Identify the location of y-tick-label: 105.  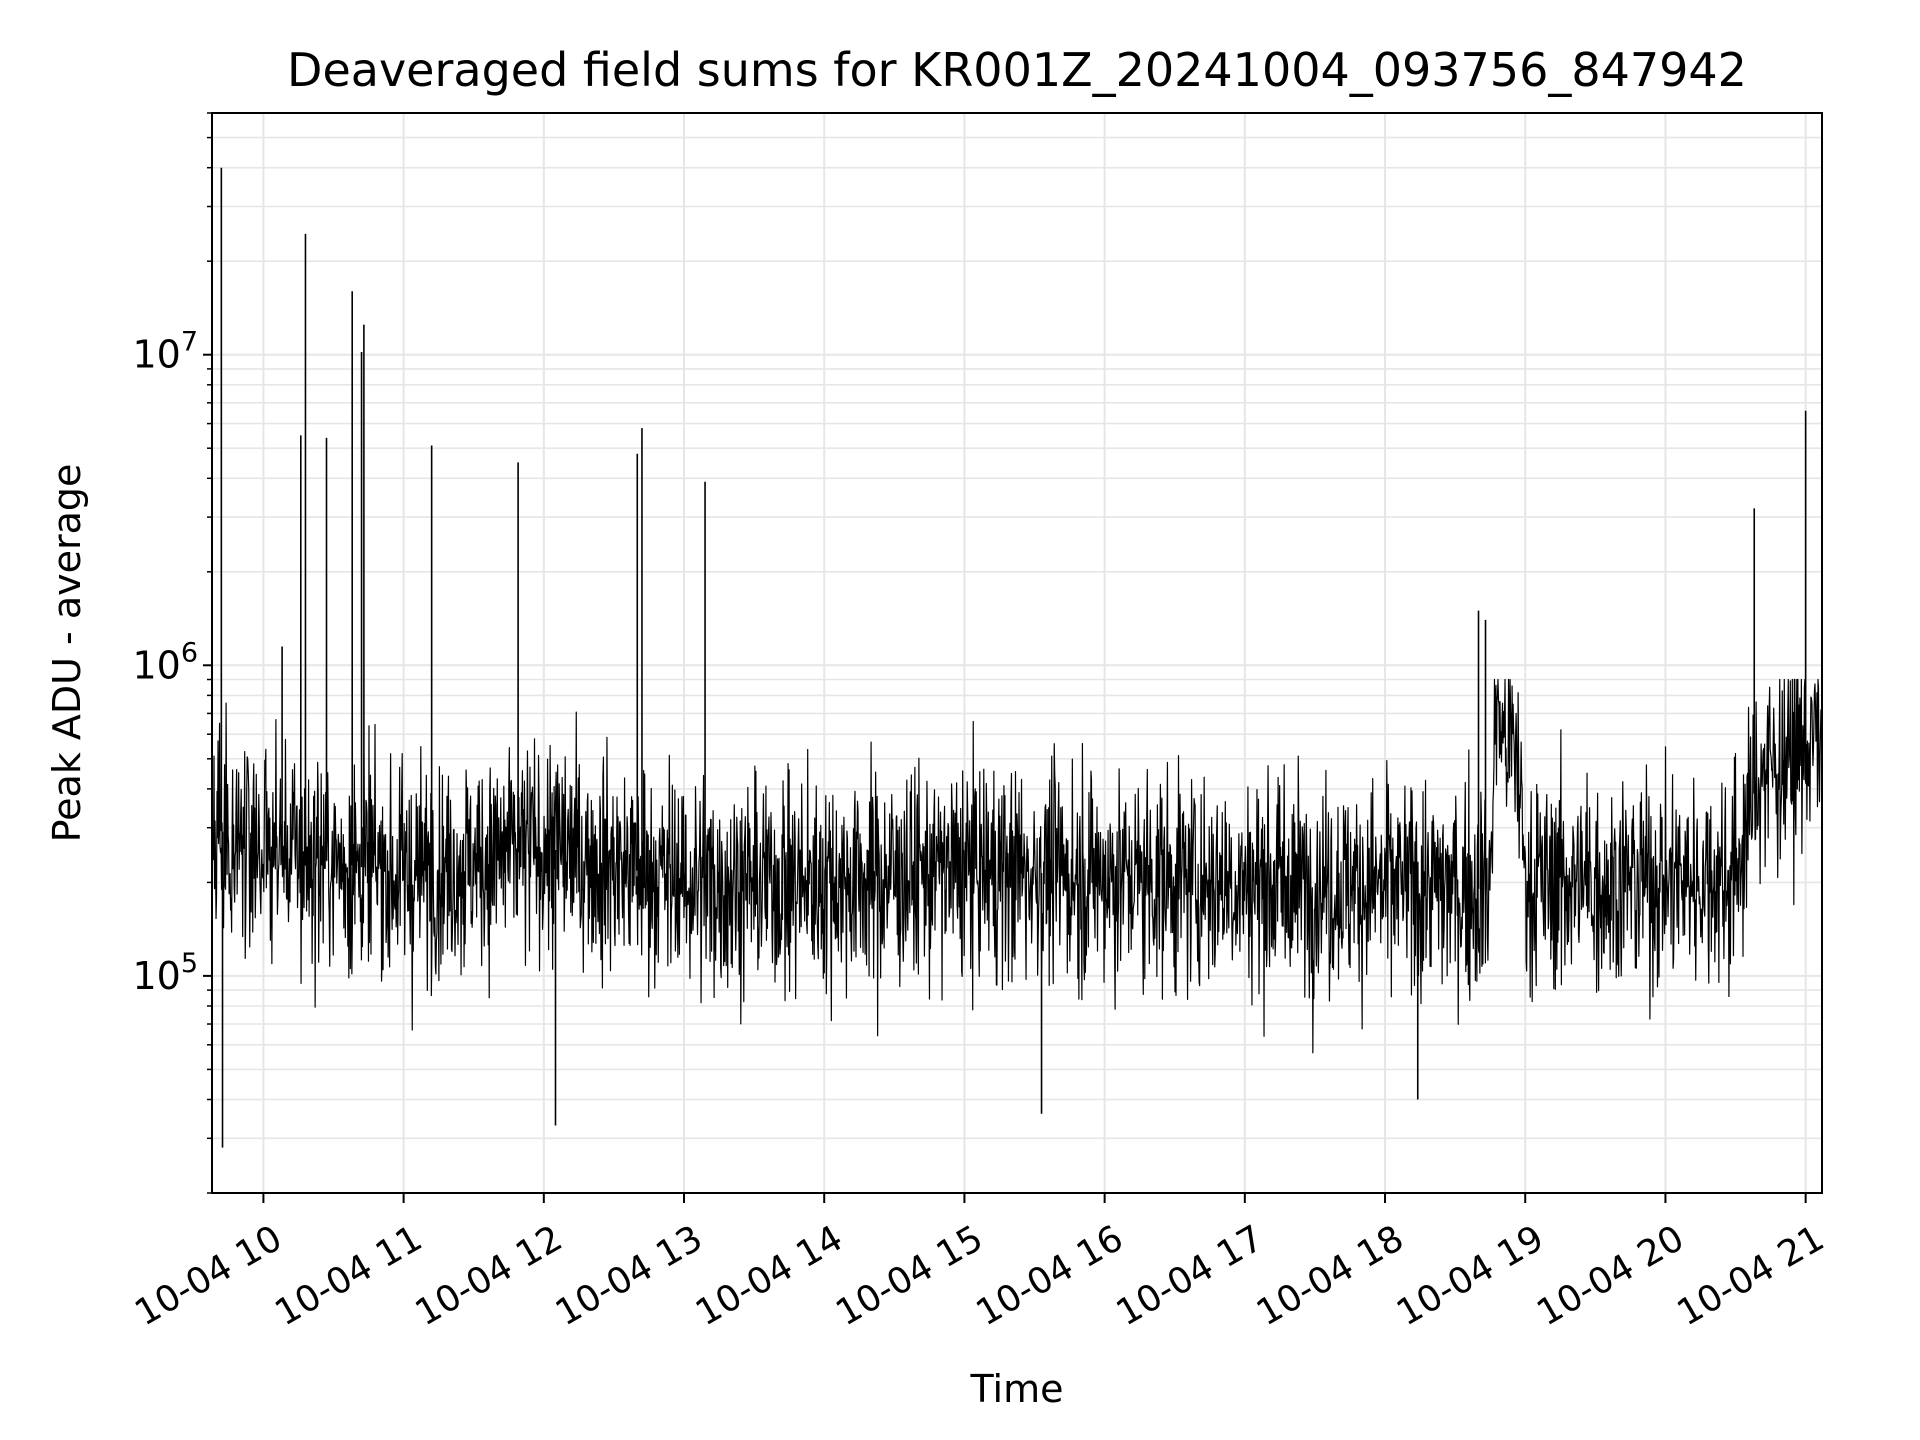
(165, 973).